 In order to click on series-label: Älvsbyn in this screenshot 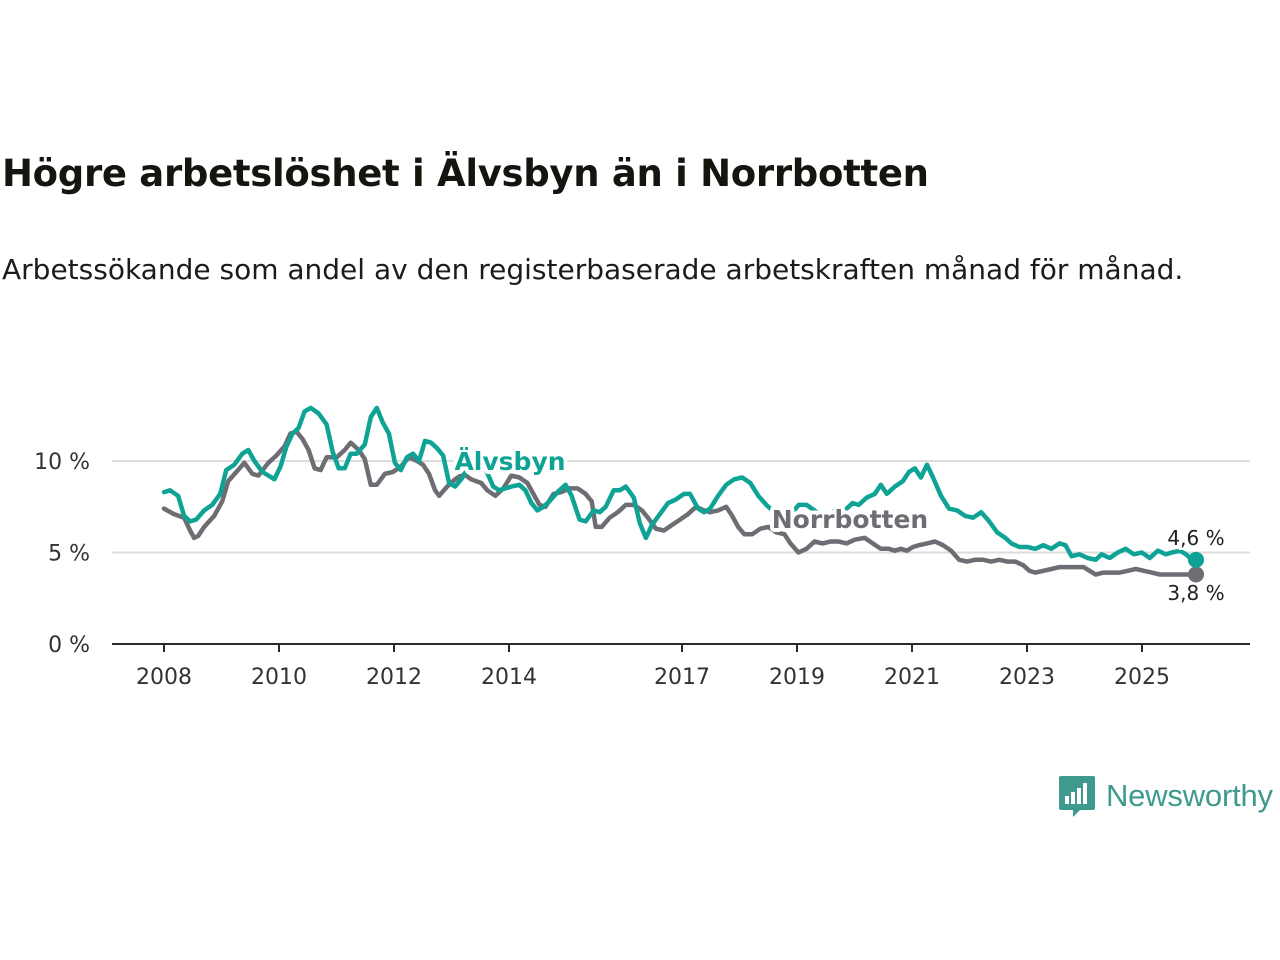, I will do `click(509, 461)`.